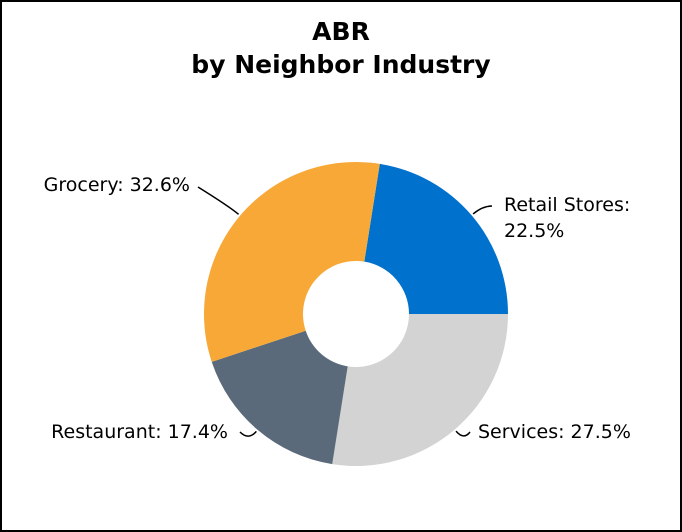 The image size is (682, 532). What do you see at coordinates (567, 218) in the screenshot?
I see `data-label: Retail Stores: 22.5%` at bounding box center [567, 218].